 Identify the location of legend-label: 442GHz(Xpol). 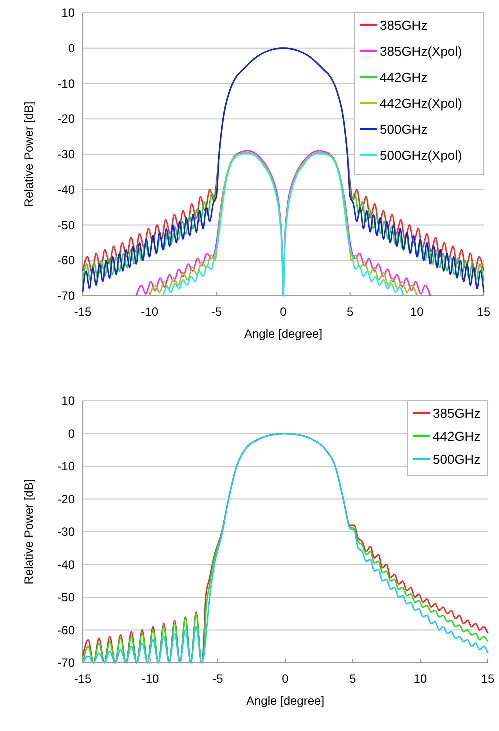
(421, 103).